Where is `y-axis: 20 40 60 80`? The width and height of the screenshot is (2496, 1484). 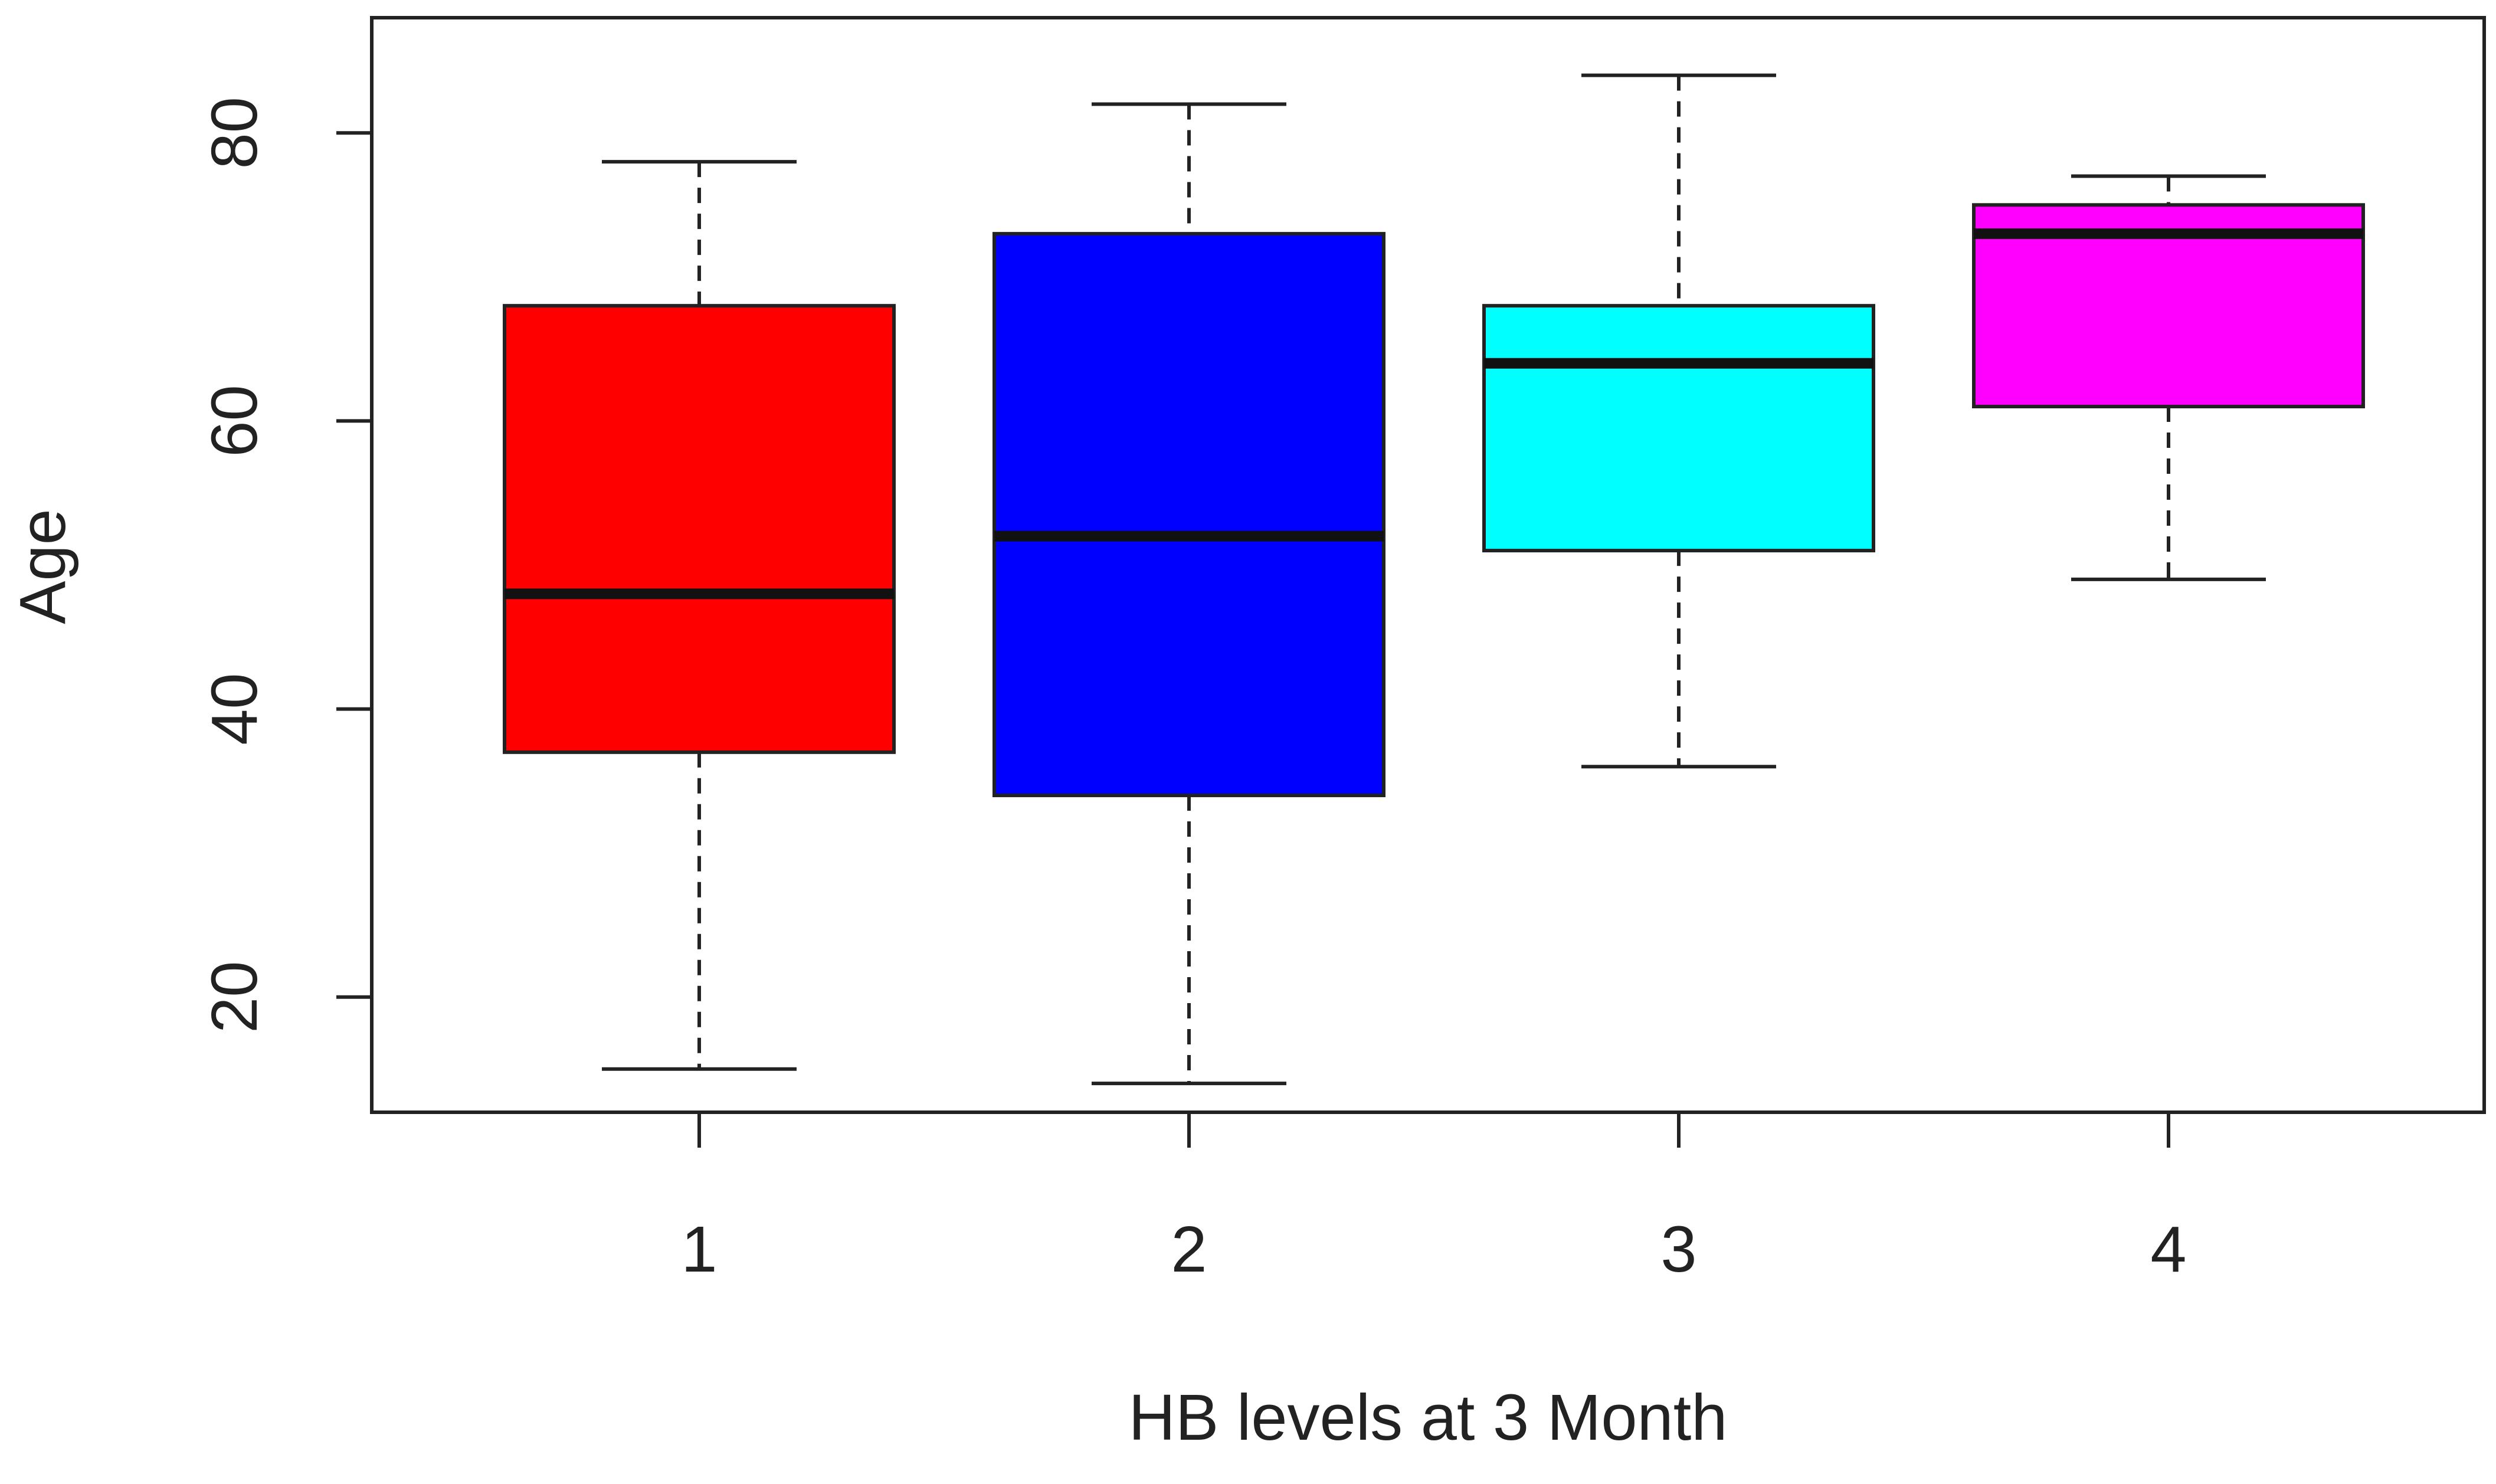 y-axis: 20 40 60 80 is located at coordinates (285, 565).